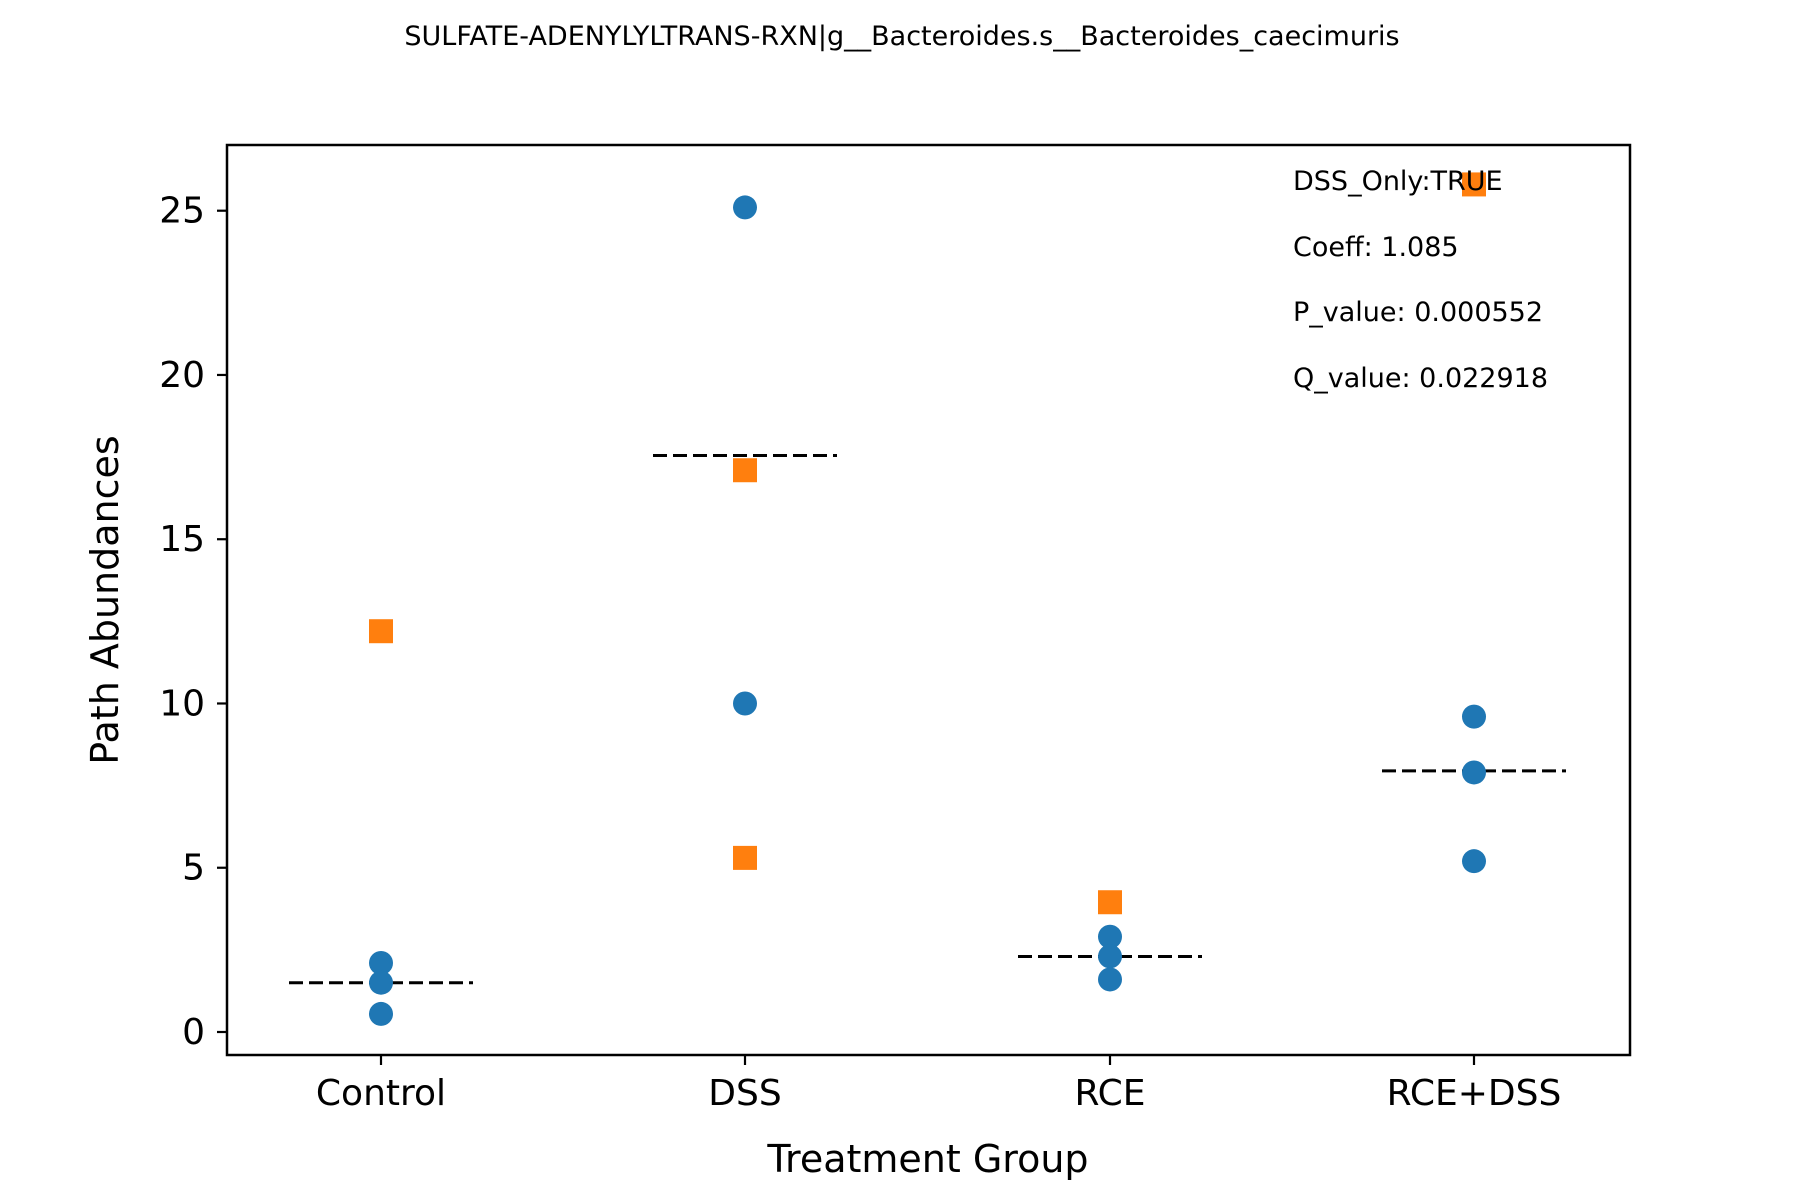 This screenshot has height=1200, width=1800. I want to click on x-tick-label: RCE, so click(1109, 1093).